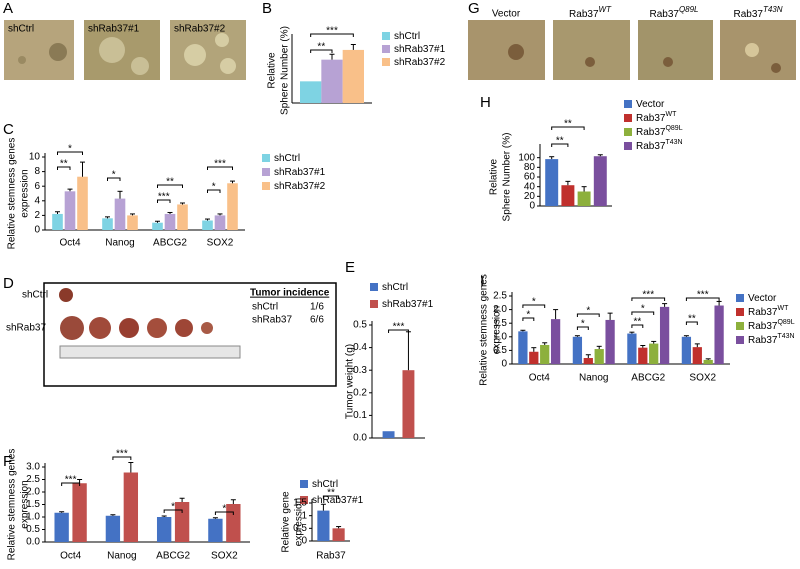 This screenshot has height=569, width=800. I want to click on y-tick-label: 2.0, so click(33, 492).